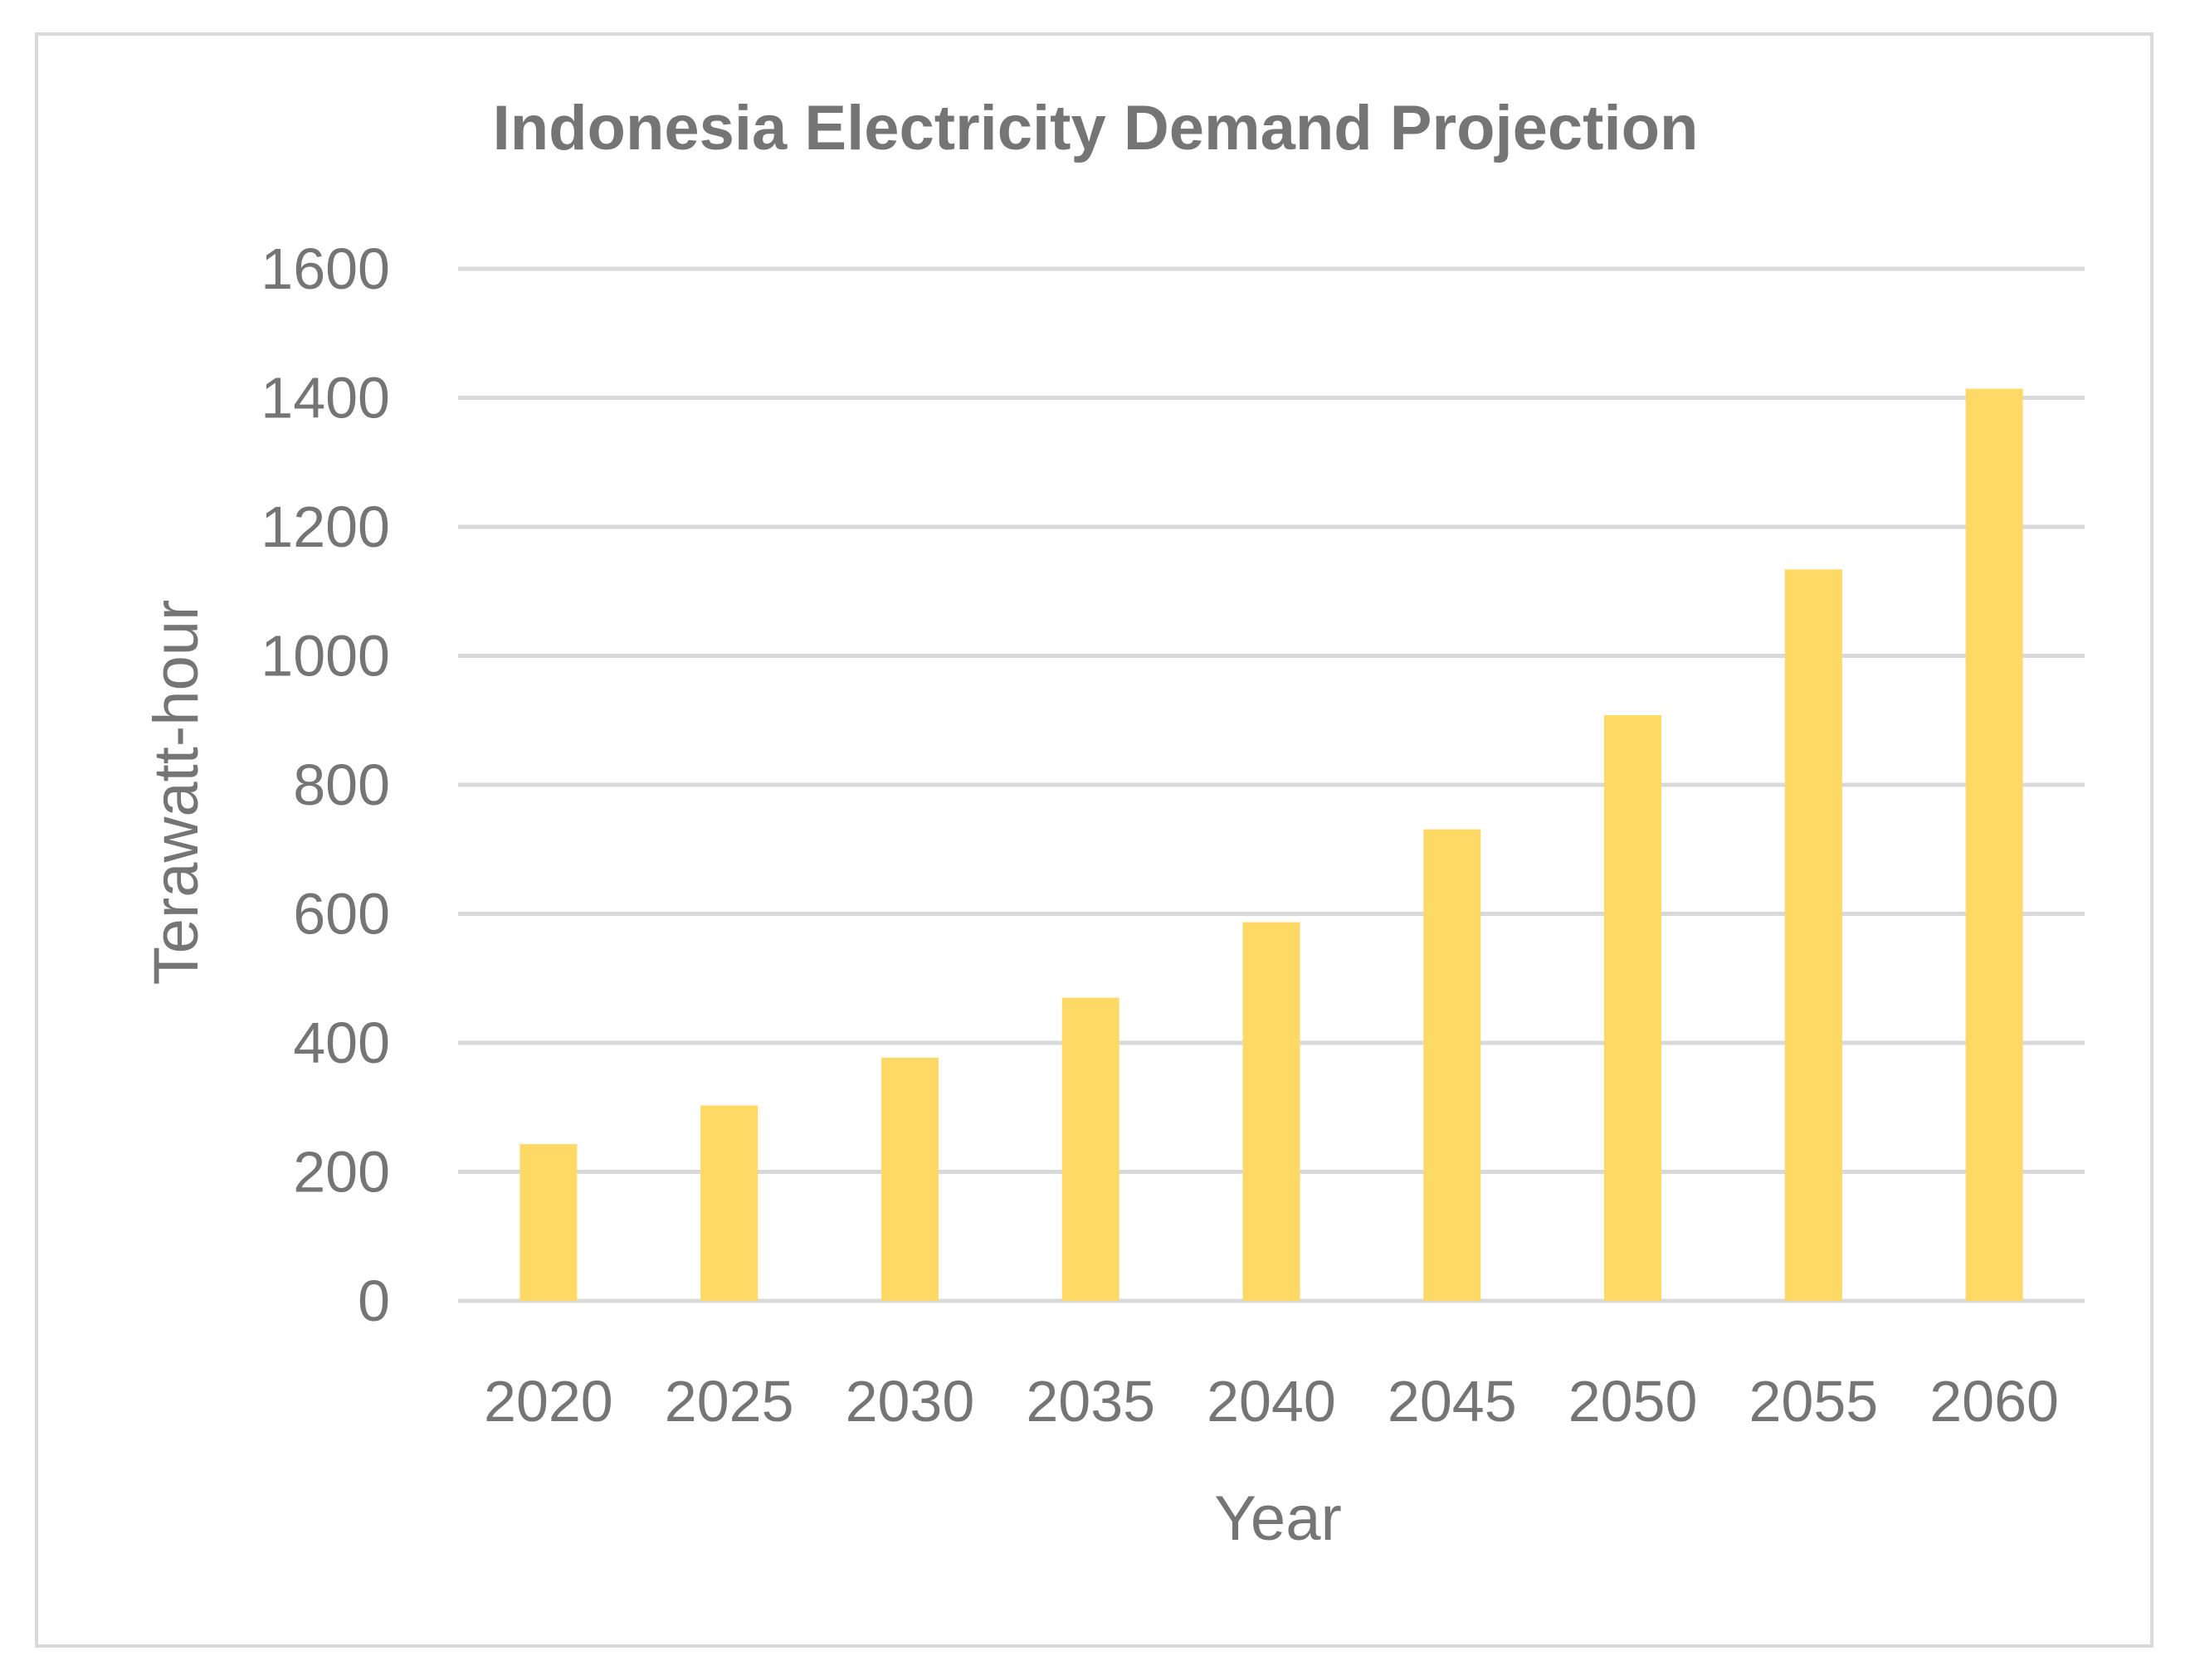  Describe the element at coordinates (326, 526) in the screenshot. I see `y-tick-label: 1200` at that location.